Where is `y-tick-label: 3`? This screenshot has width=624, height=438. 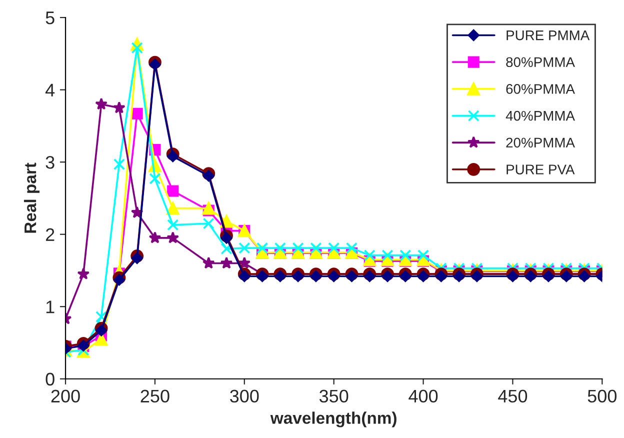
y-tick-label: 3 is located at coordinates (50, 162).